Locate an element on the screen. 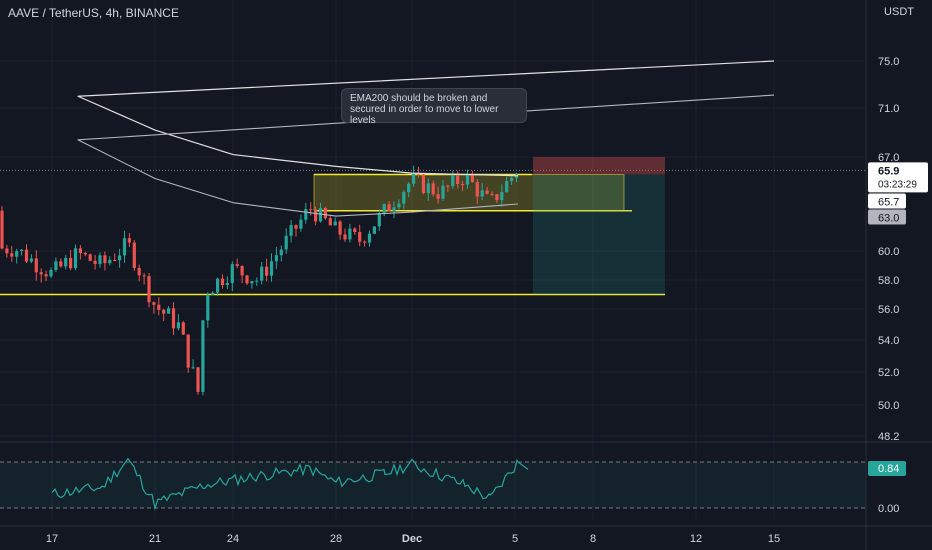  time-tick-label: 17 is located at coordinates (52, 539).